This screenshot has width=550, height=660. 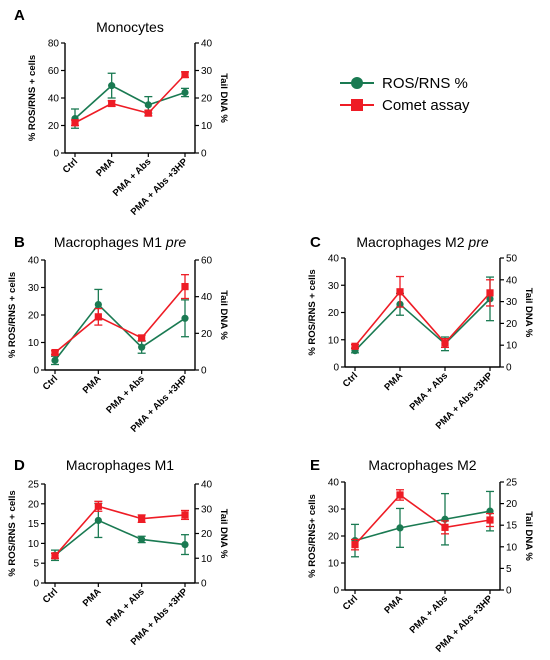 I want to click on legend-ros-dot, so click(x=357, y=83).